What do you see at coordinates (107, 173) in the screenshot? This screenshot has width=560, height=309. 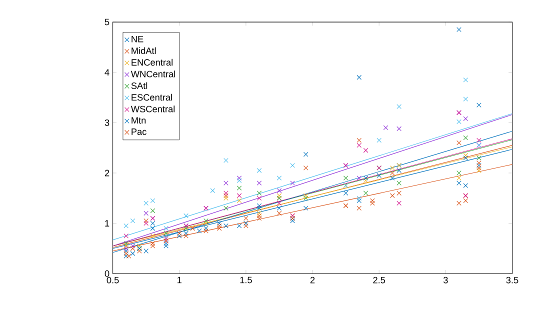 I see `y-tick-label: 2` at bounding box center [107, 173].